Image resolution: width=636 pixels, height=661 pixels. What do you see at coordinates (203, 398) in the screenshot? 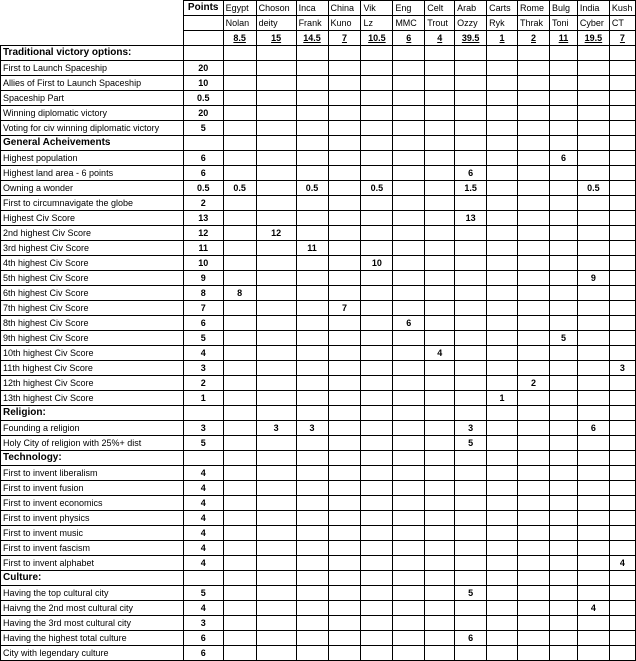
I see `points-cell: 1` at bounding box center [203, 398].